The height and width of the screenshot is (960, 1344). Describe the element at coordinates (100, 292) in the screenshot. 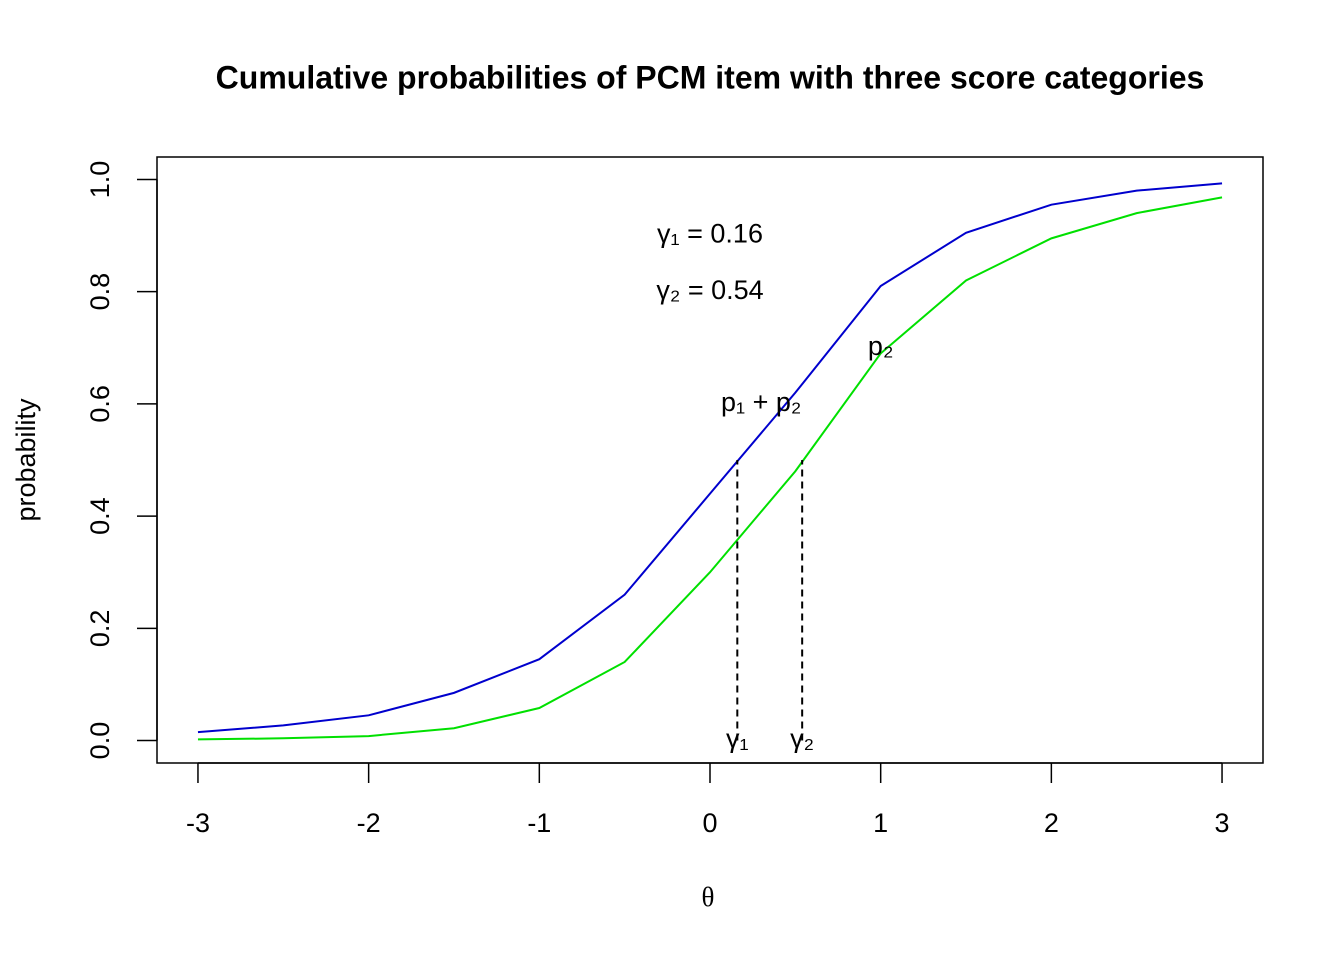

I see `y-tick-label: 0.8` at that location.